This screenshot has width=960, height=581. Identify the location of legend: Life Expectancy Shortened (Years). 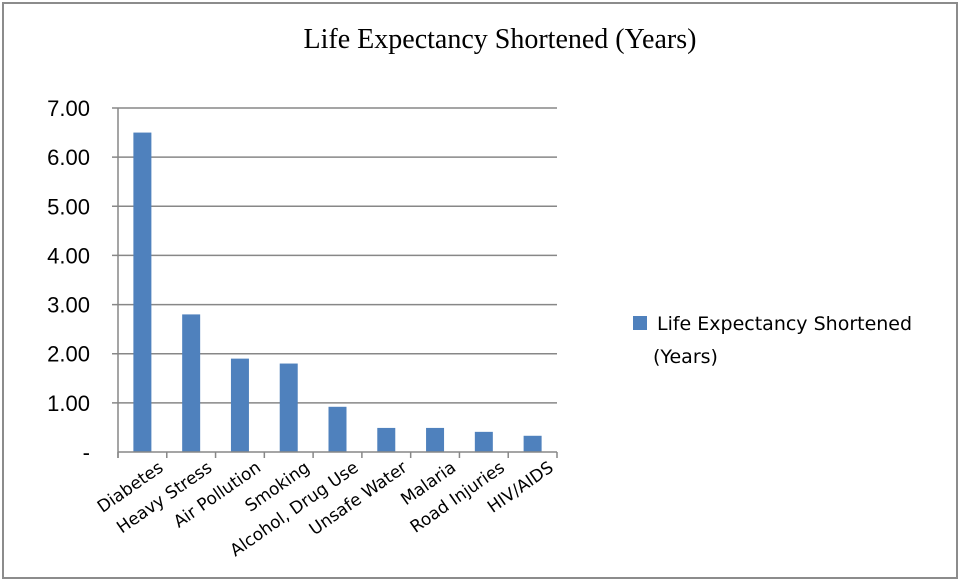
(772, 340).